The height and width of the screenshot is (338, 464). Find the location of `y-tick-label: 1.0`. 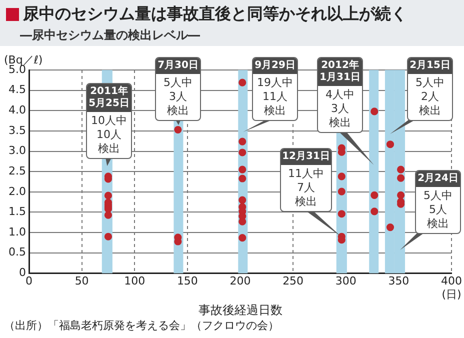

y-tick-label: 1.0 is located at coordinates (17, 231).